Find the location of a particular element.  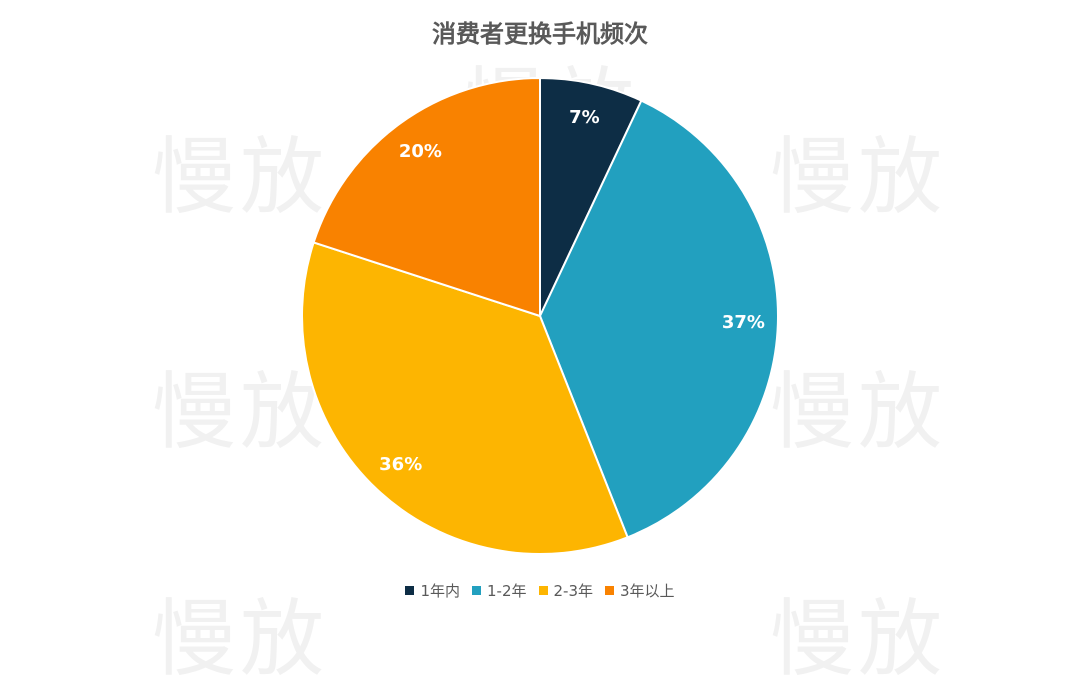

legend-item: 3年以上 is located at coordinates (640, 590).